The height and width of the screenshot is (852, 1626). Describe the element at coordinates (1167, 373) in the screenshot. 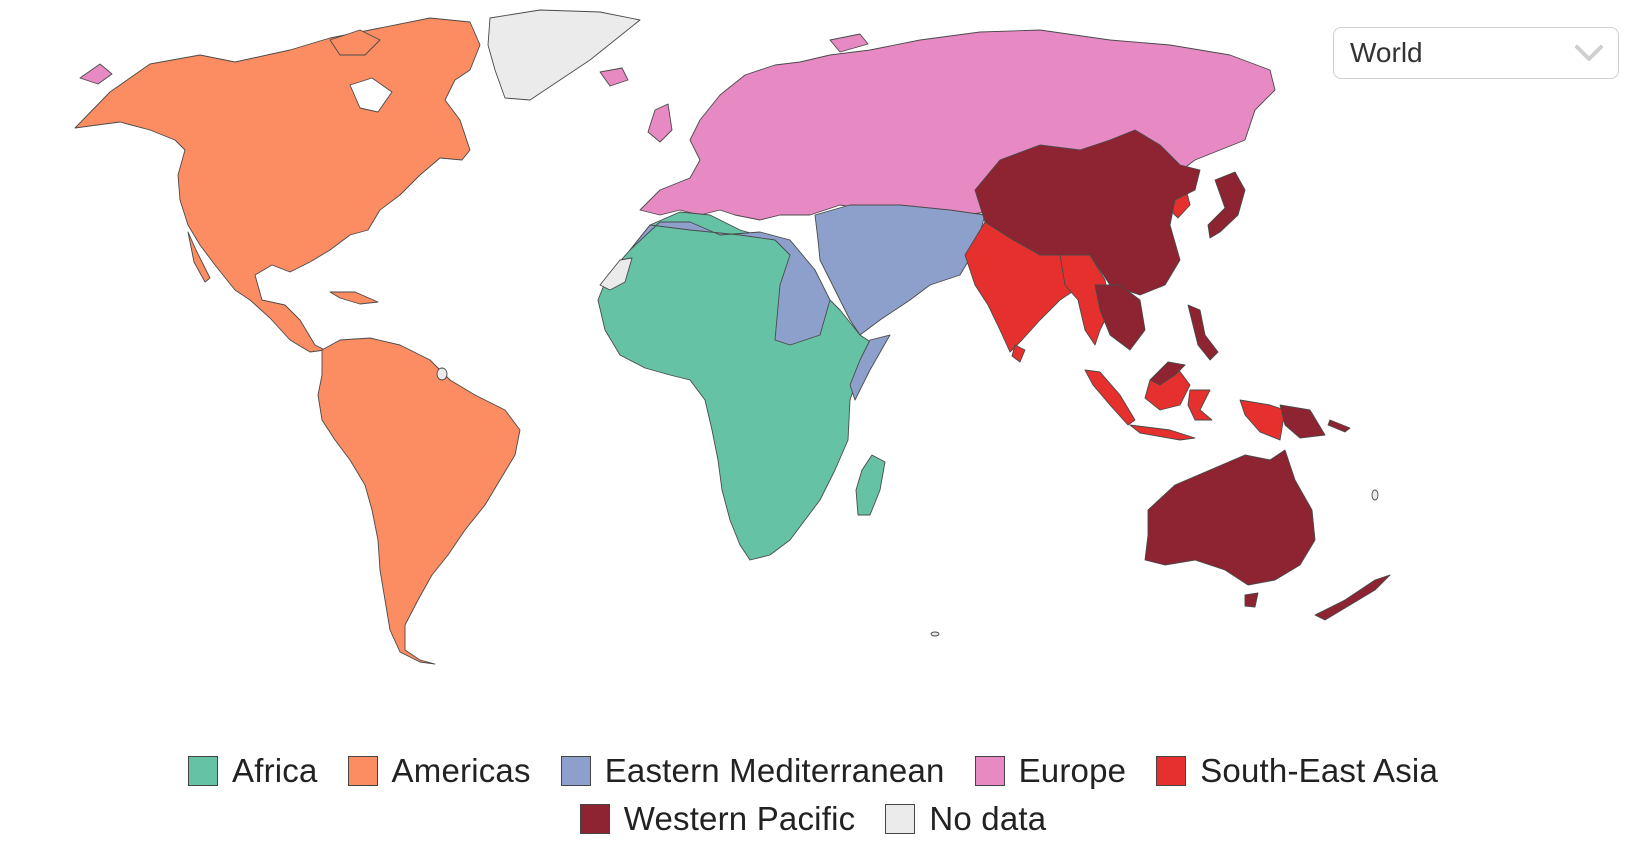

I see `malaysia-borneo` at that location.